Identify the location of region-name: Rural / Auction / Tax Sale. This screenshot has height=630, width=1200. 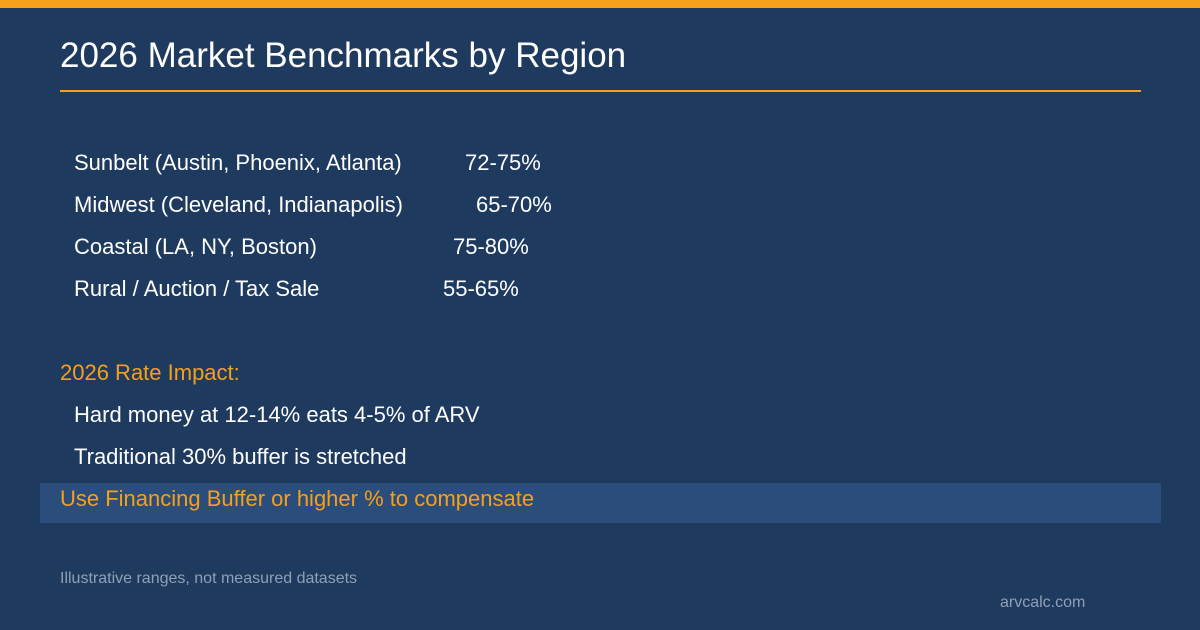
(197, 288).